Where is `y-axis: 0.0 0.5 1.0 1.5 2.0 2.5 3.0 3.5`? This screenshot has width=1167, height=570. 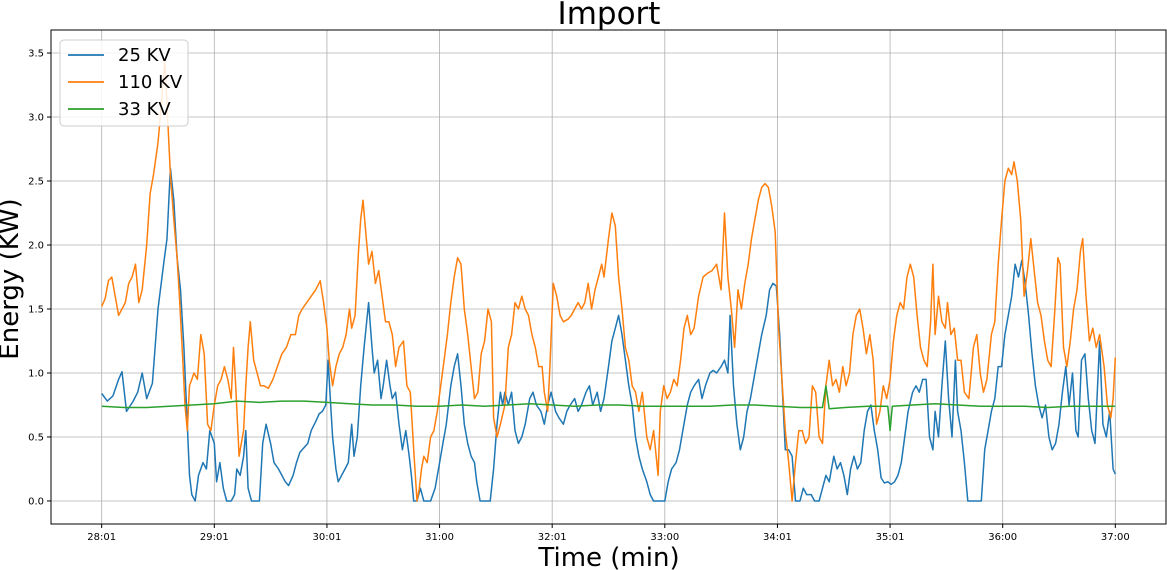
y-axis: 0.0 0.5 1.0 1.5 2.0 2.5 3.0 3.5 is located at coordinates (39, 278).